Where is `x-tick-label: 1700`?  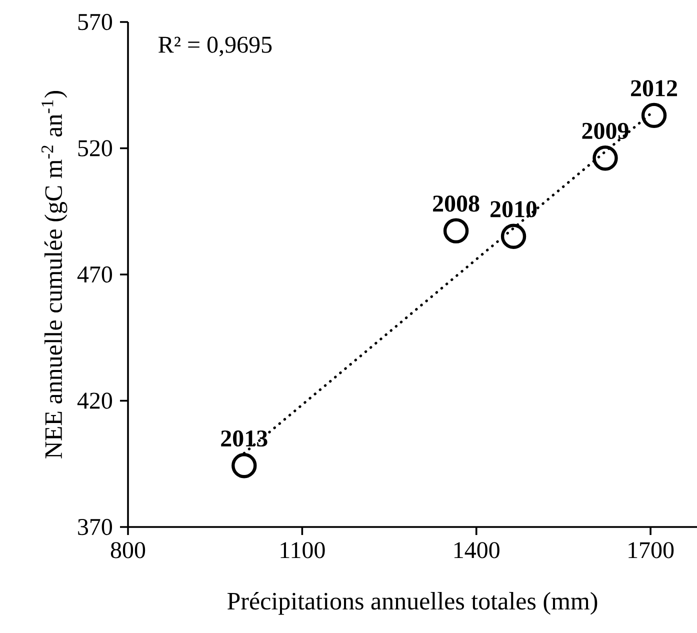 x-tick-label: 1700 is located at coordinates (651, 550).